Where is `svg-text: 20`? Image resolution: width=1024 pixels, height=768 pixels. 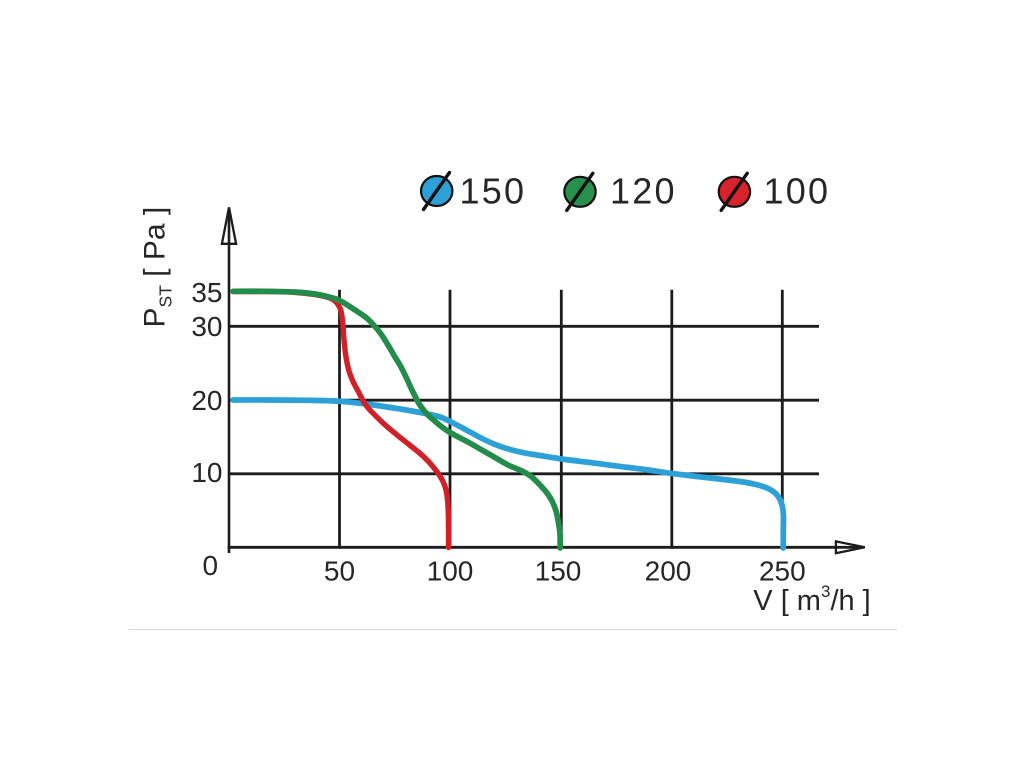 svg-text: 20 is located at coordinates (206, 400).